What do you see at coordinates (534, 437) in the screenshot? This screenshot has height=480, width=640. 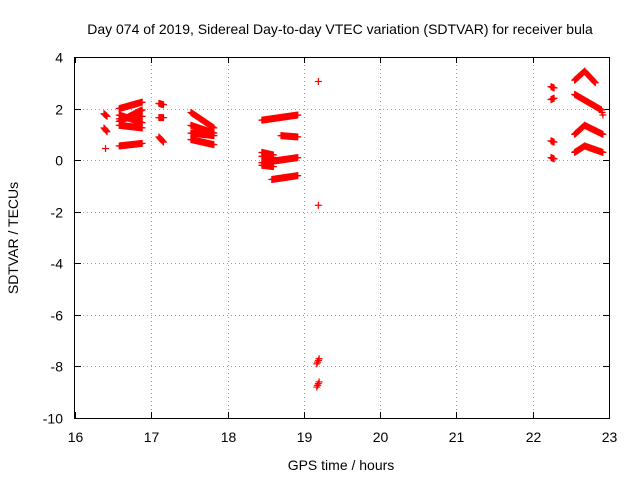 I see `x-tick-label: 22` at bounding box center [534, 437].